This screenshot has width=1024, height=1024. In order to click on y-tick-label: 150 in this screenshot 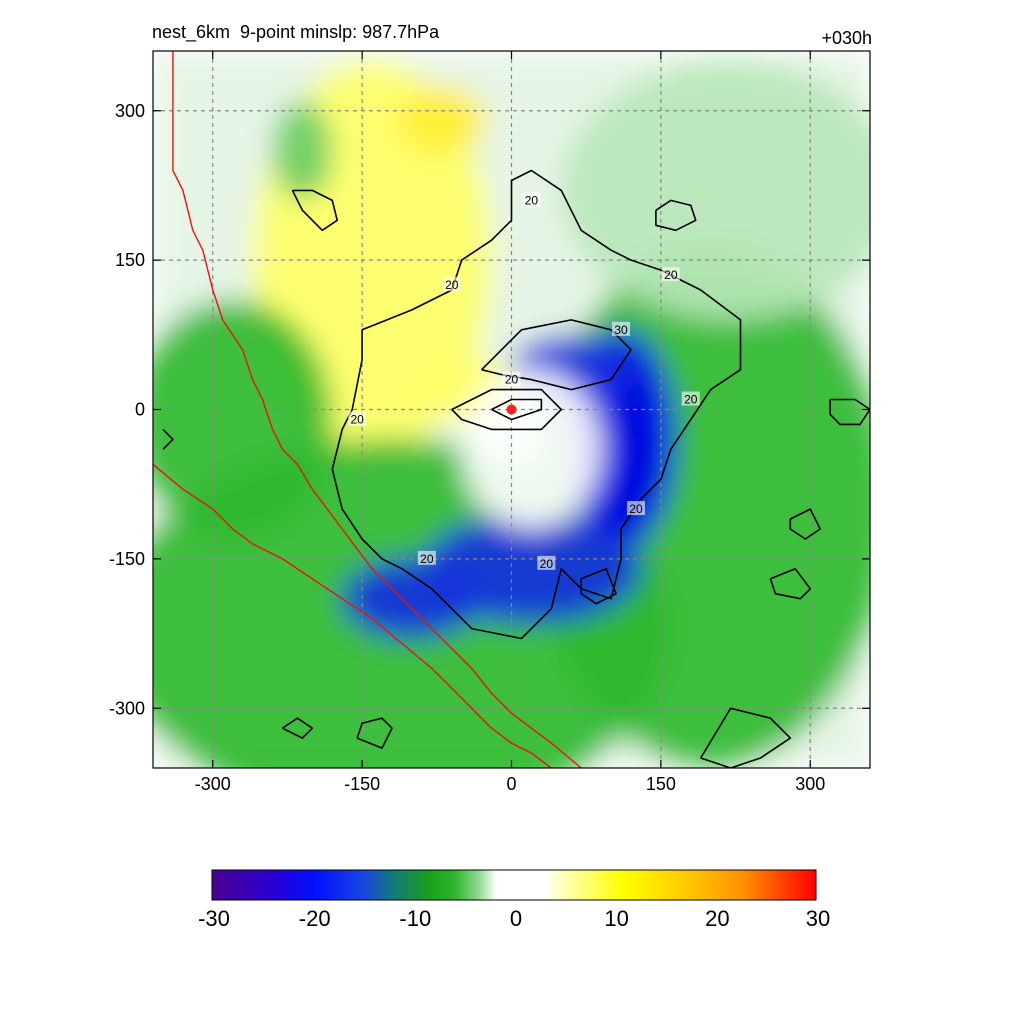, I will do `click(130, 260)`.